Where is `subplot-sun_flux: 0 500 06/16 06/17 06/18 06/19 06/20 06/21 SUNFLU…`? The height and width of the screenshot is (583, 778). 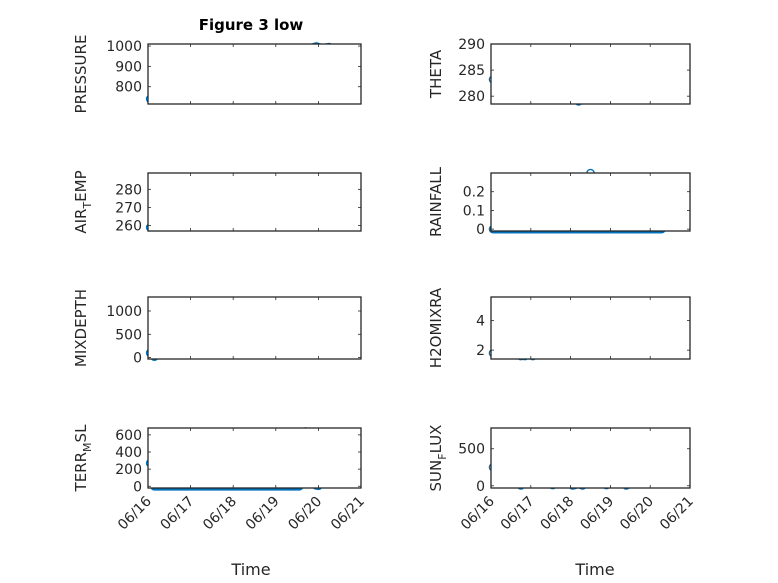
subplot-sun_flux: 0 500 06/16 06/17 06/18 06/19 06/20 06/21 SUNFLU… is located at coordinates (562, 479).